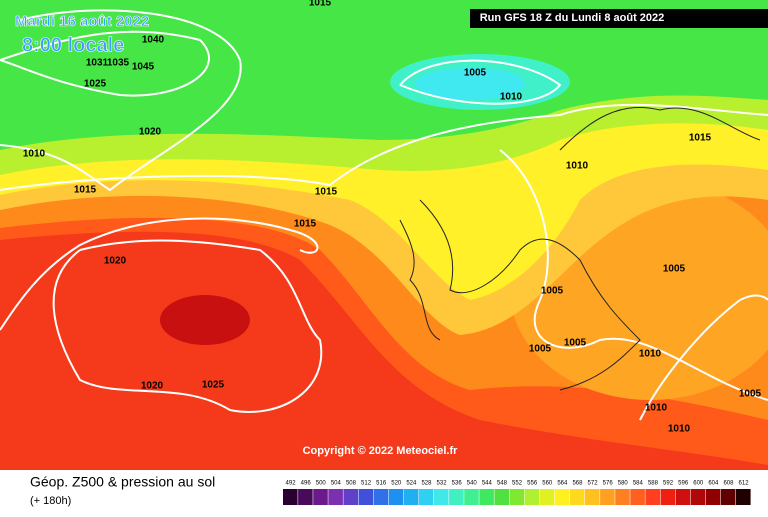 The image size is (768, 517). I want to click on legend-label: 520, so click(396, 484).